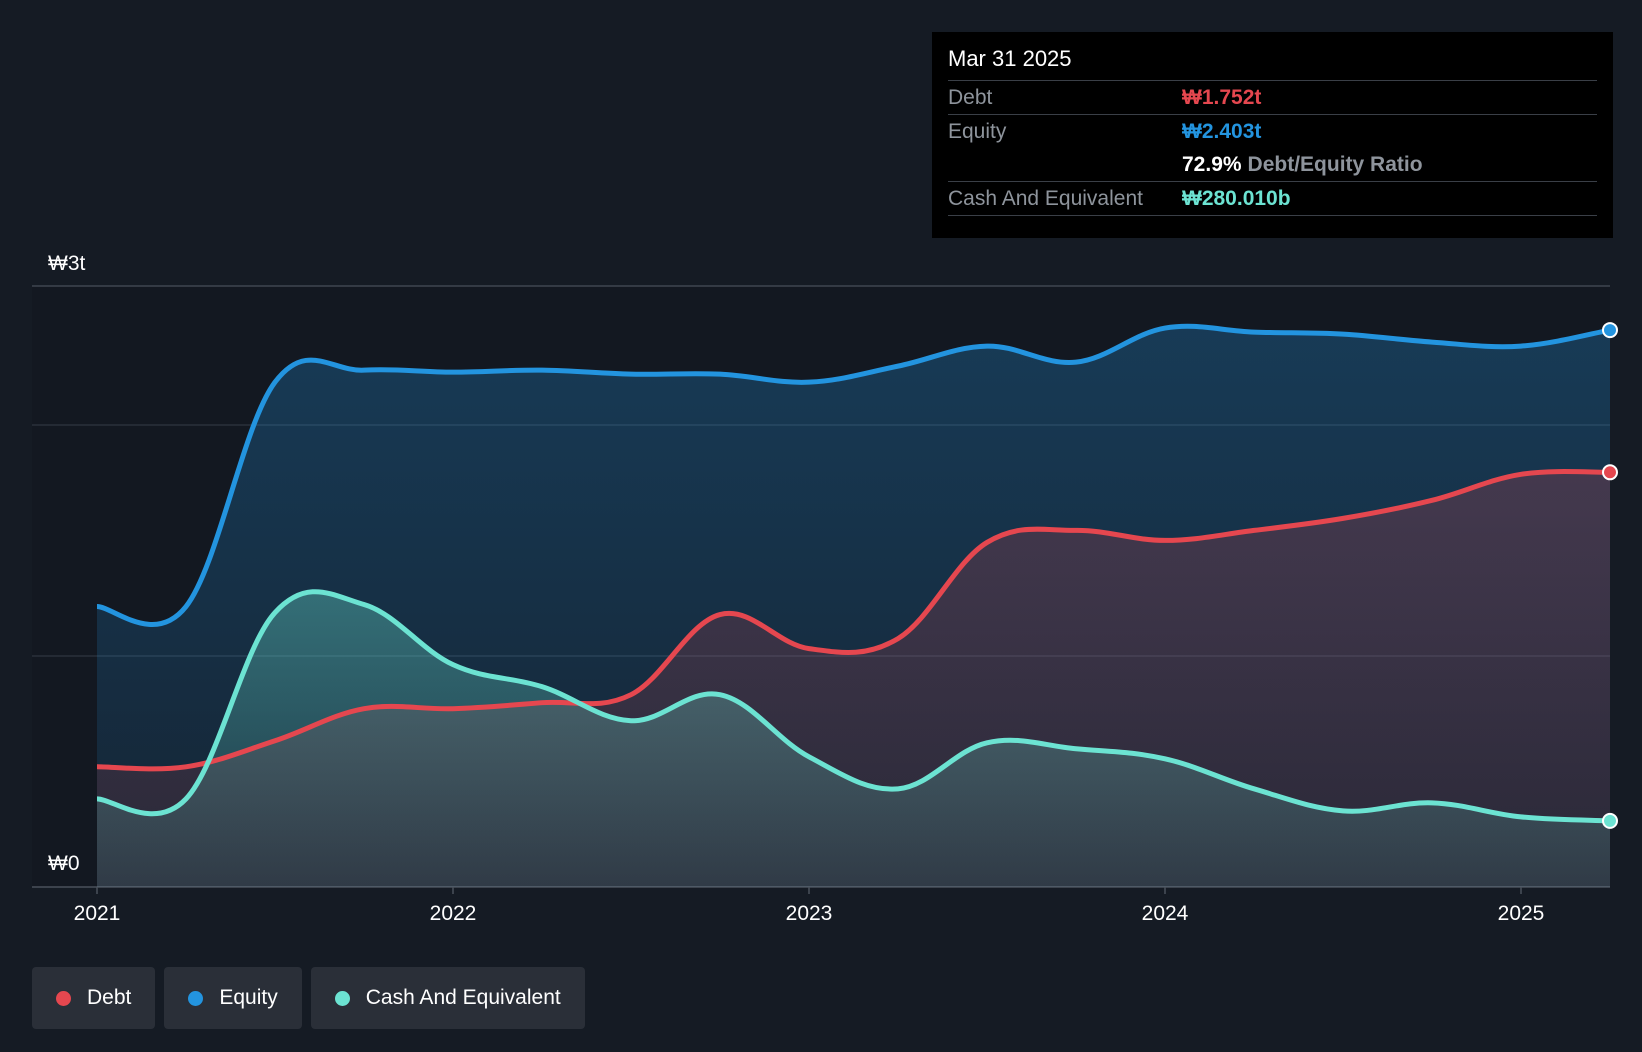 The image size is (1642, 1052). Describe the element at coordinates (196, 998) in the screenshot. I see `legend-dot-equity` at that location.